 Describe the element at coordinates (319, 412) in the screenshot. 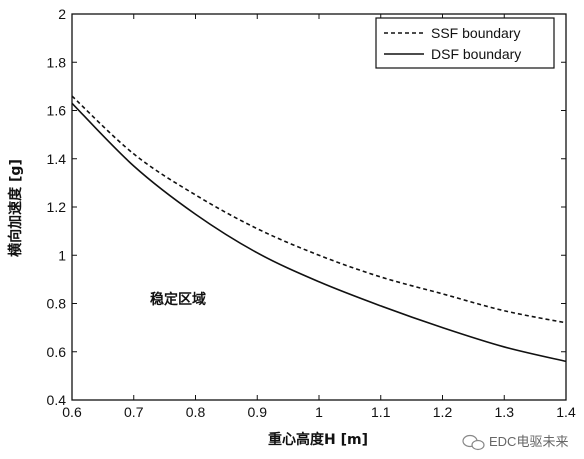

I see `x-tick-label: 1` at that location.